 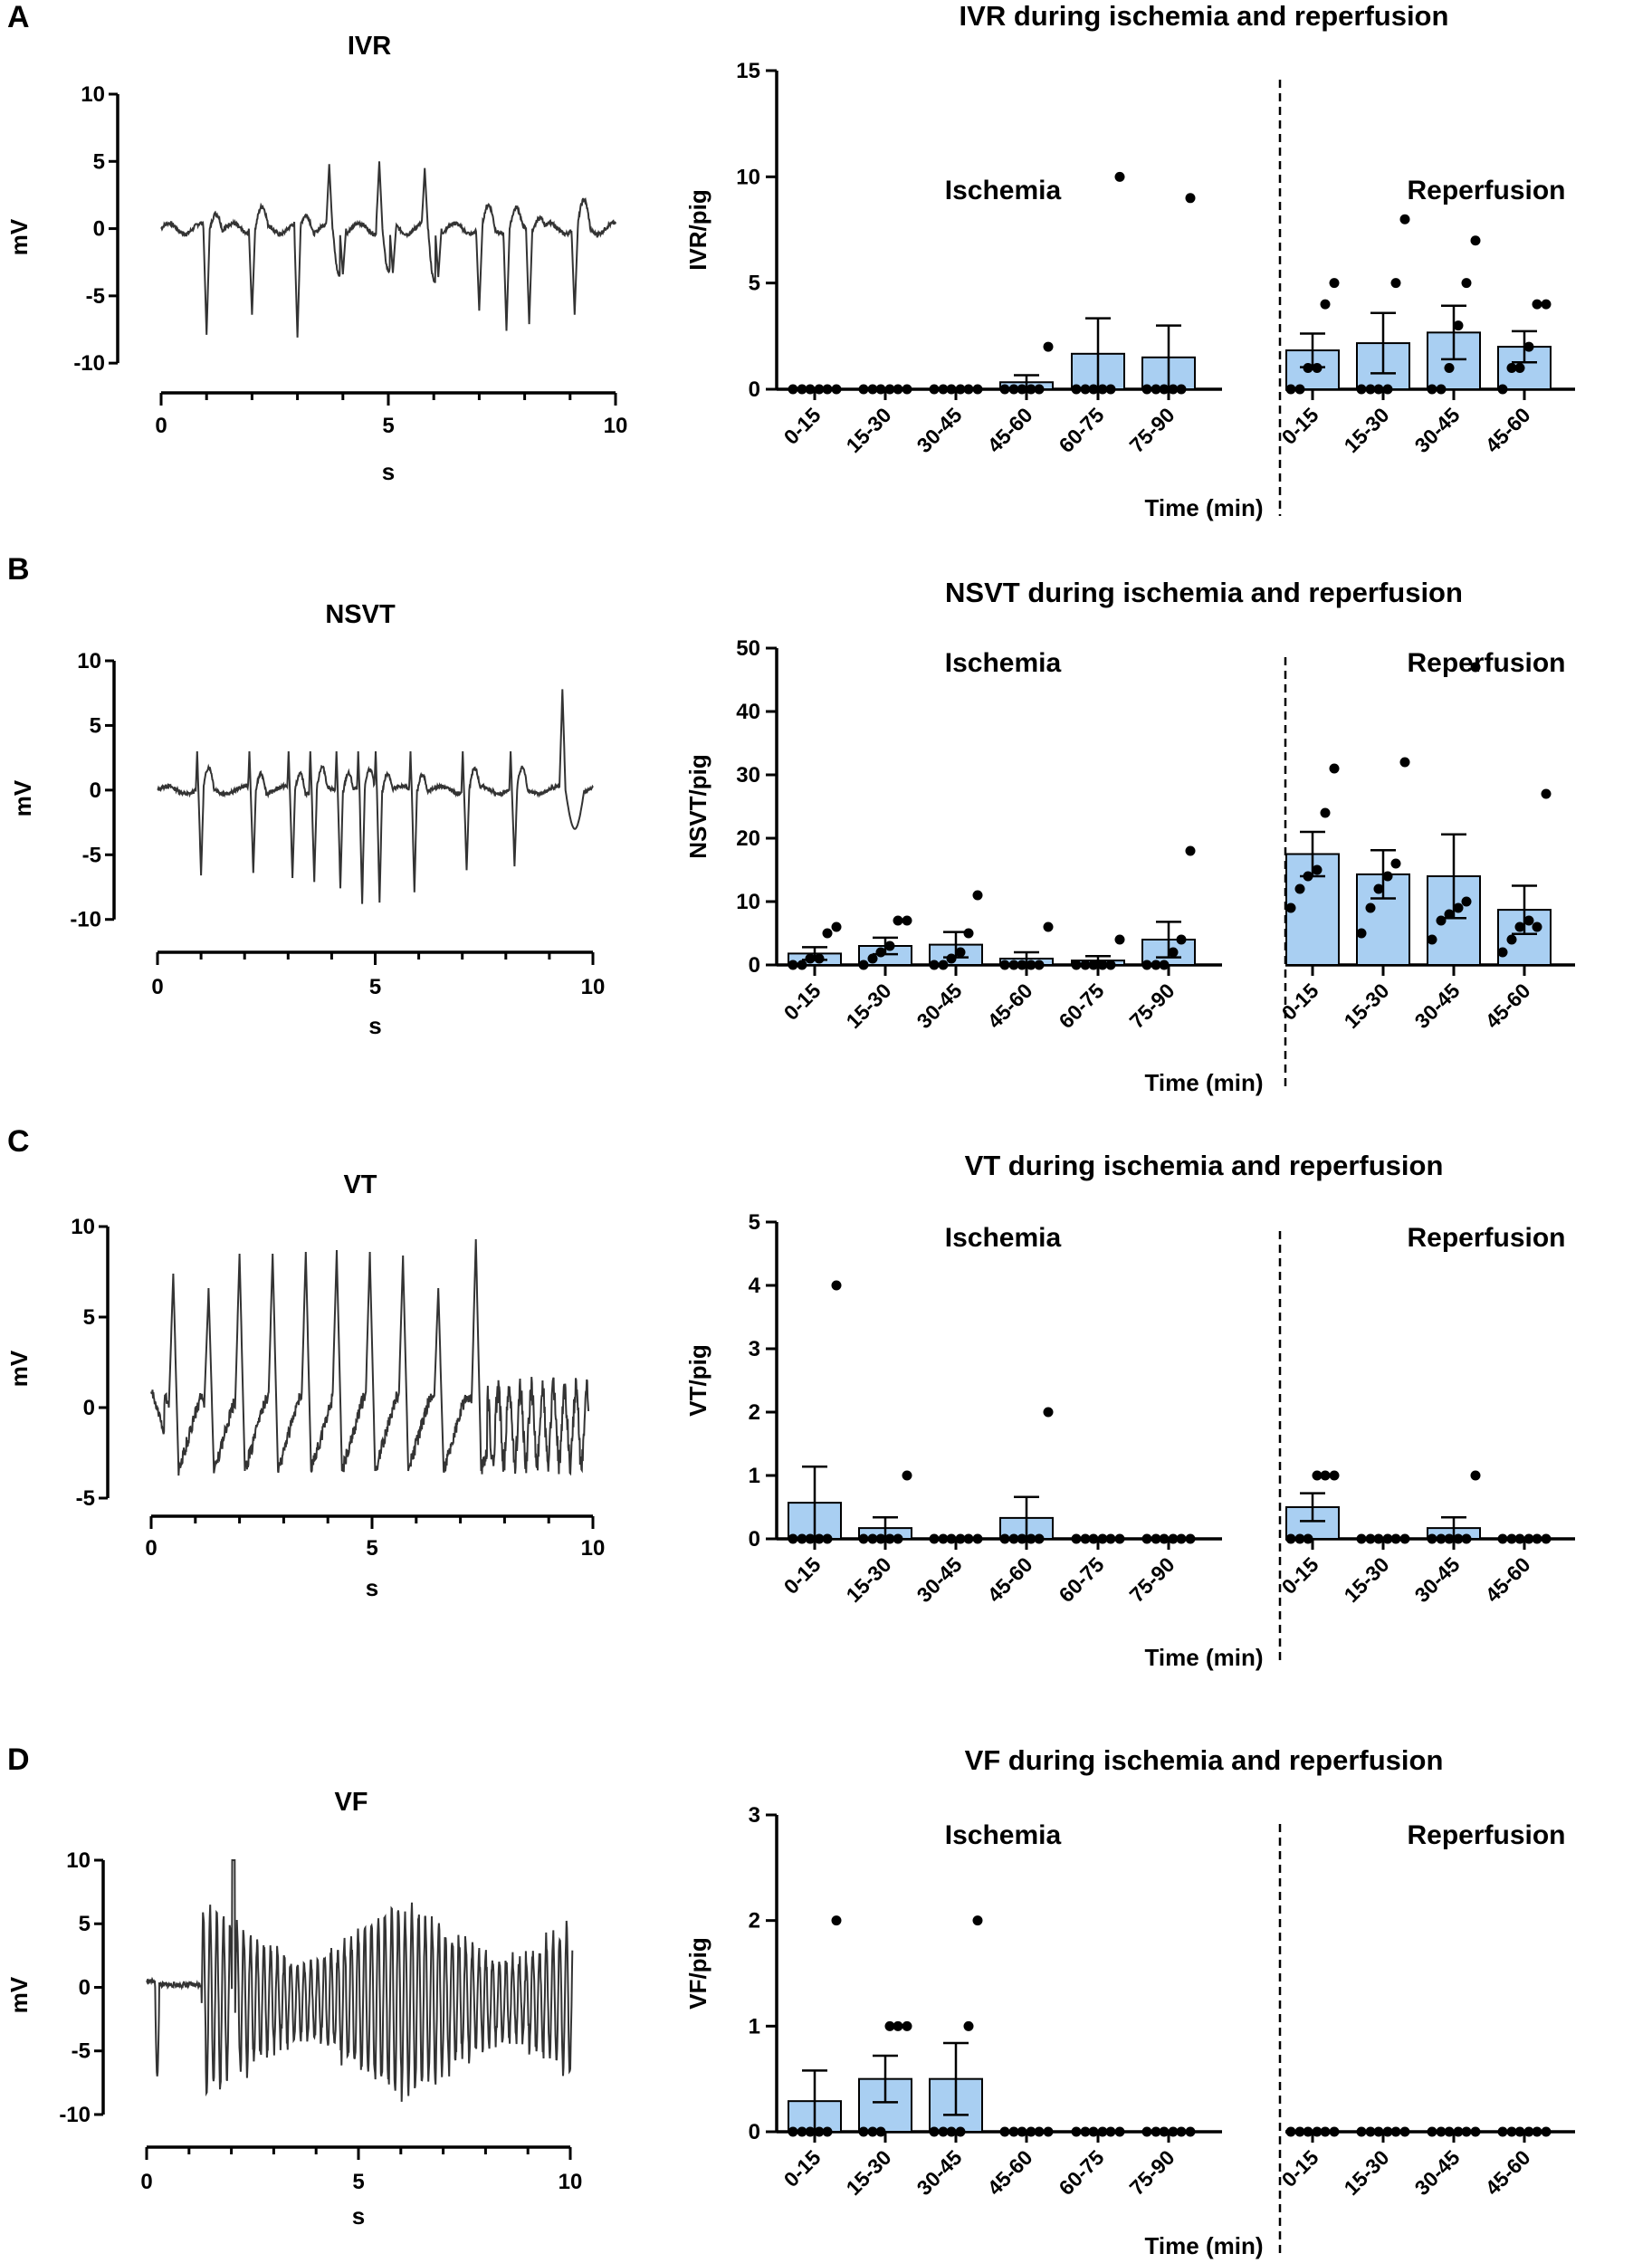 What do you see at coordinates (78, 1860) in the screenshot?
I see `ecg-y-tick-label: 10` at bounding box center [78, 1860].